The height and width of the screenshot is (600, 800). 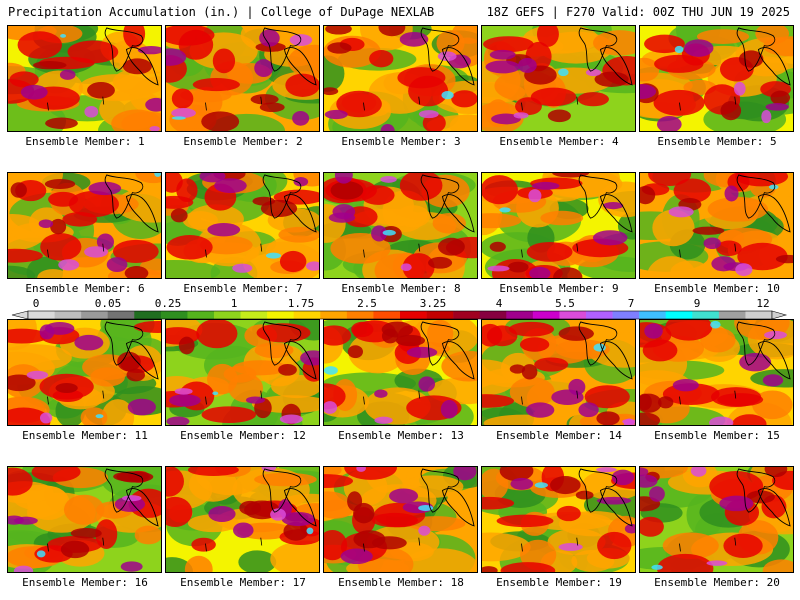 What do you see at coordinates (717, 582) in the screenshot?
I see `member-label: Ensemble Member: 20` at bounding box center [717, 582].